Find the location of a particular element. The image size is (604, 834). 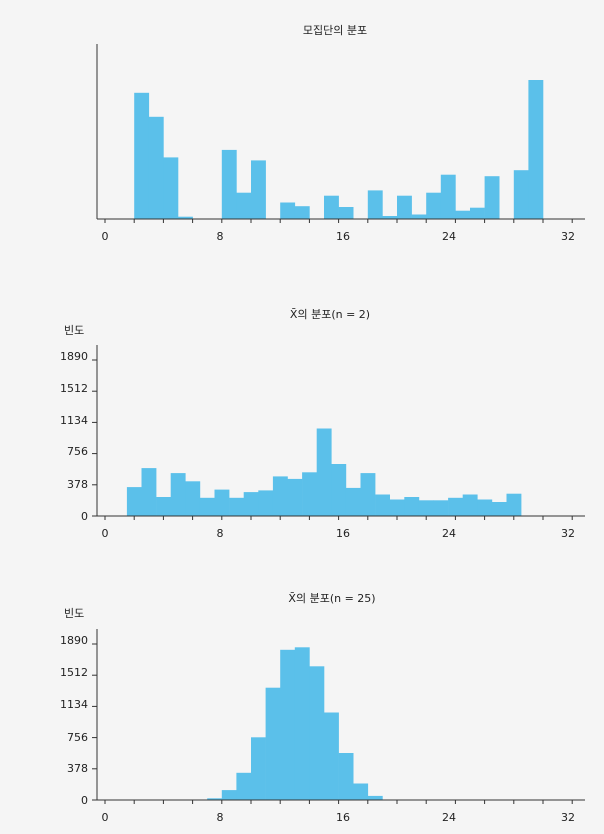

chart-title: 모집단의 분포 is located at coordinates (335, 30).